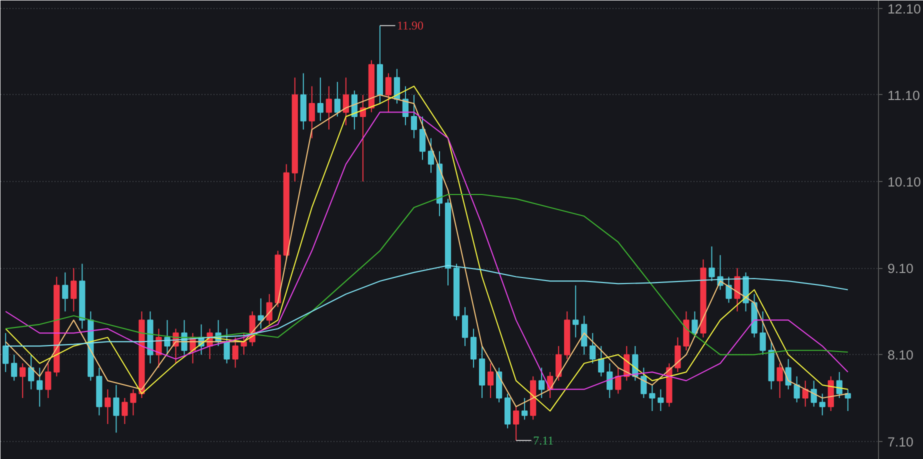 The image size is (923, 459). What do you see at coordinates (901, 355) in the screenshot?
I see `y-tick-label: 8.10` at bounding box center [901, 355].